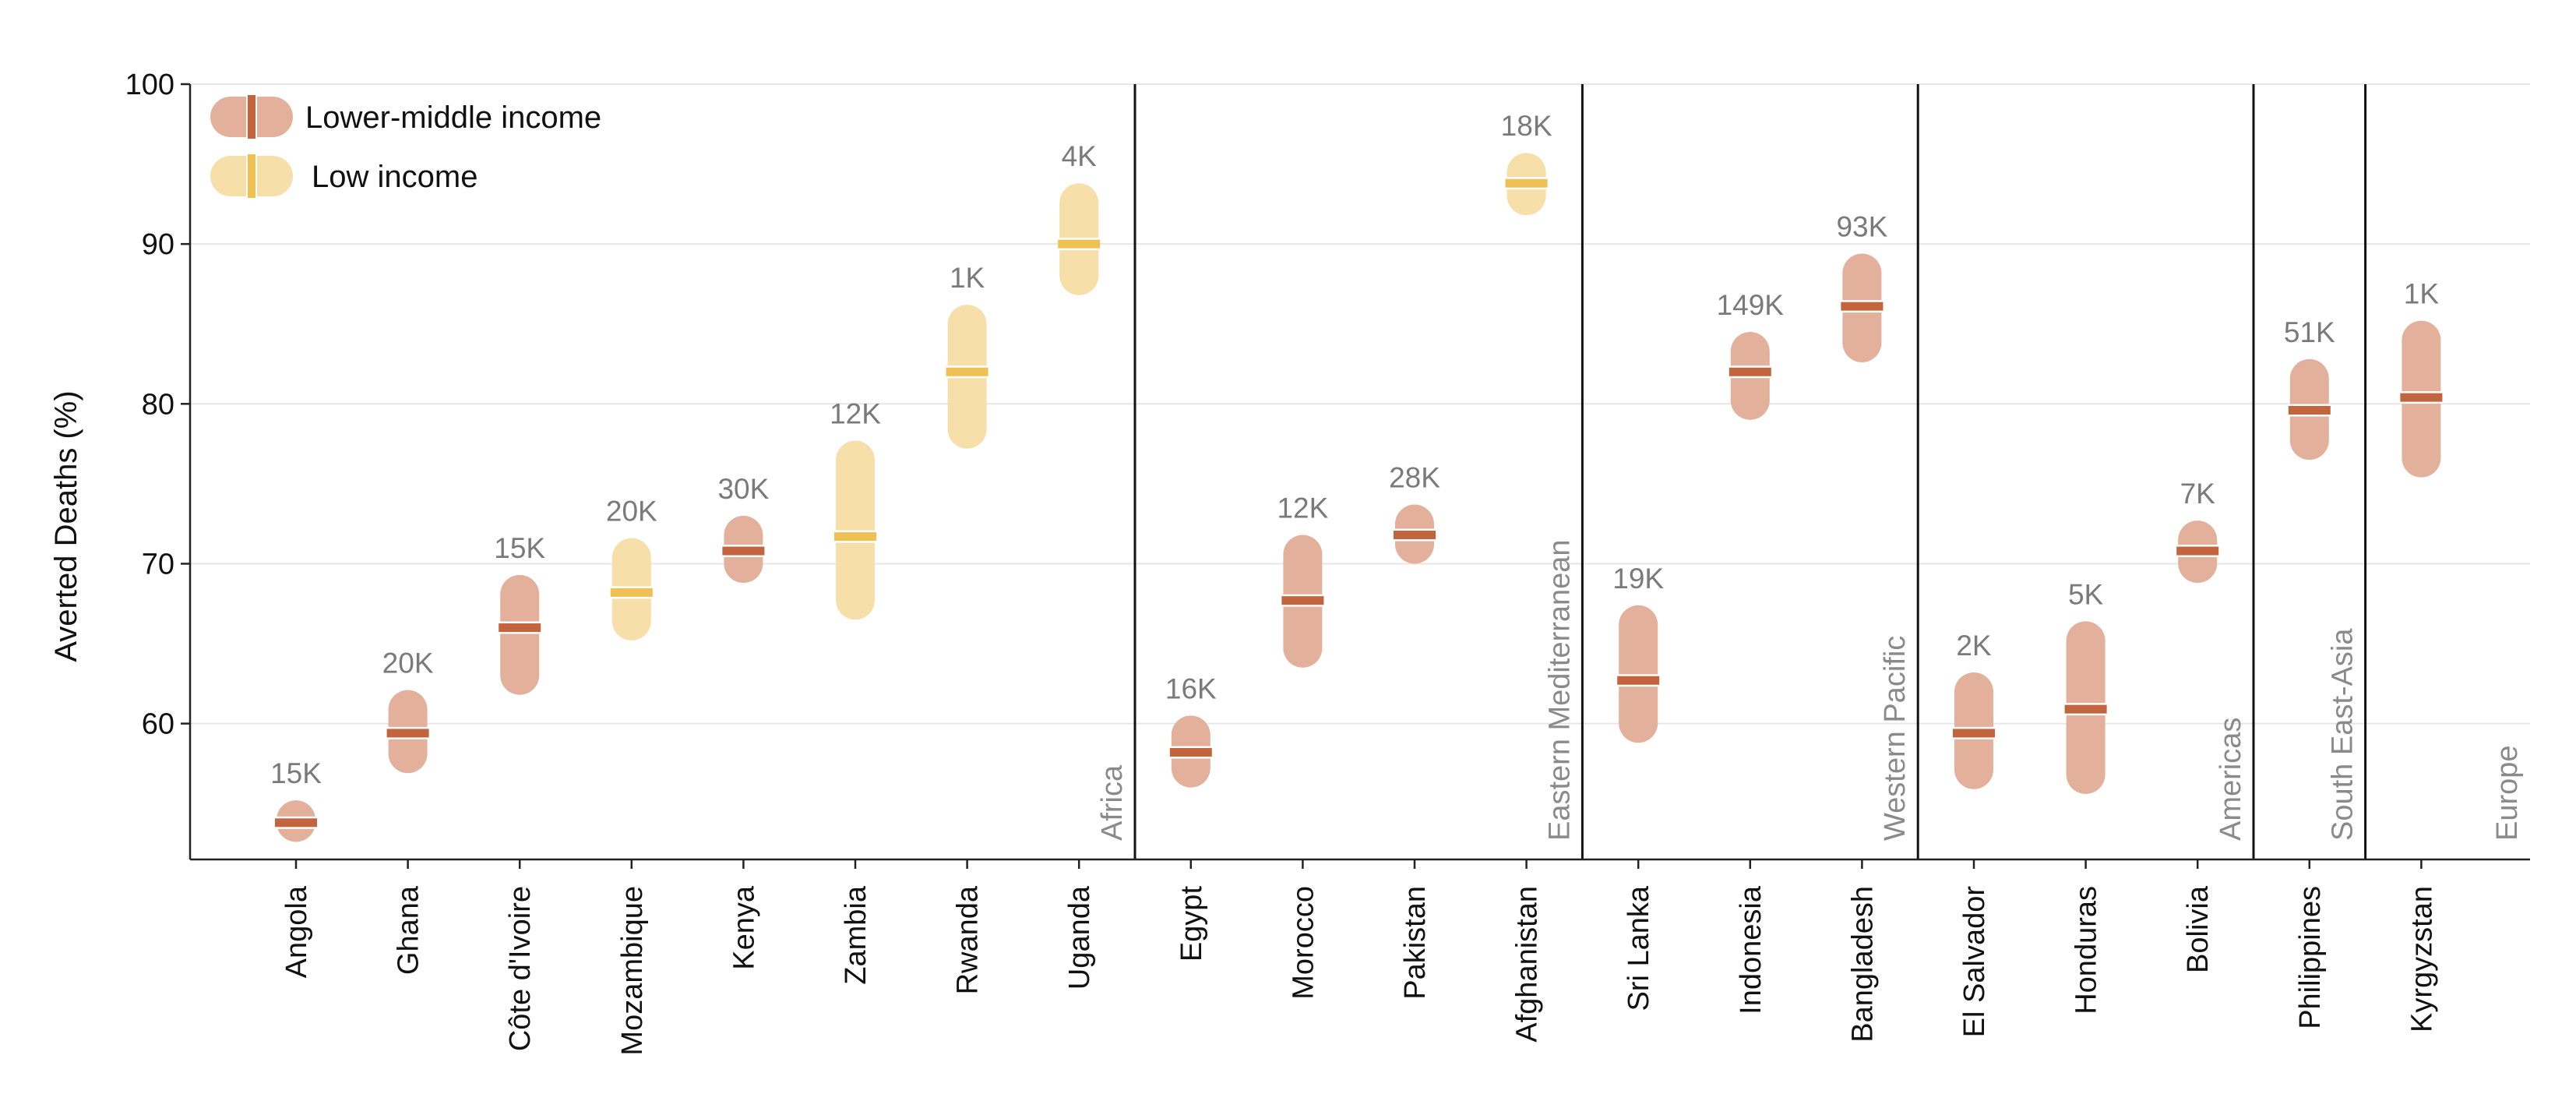  Describe the element at coordinates (2086, 950) in the screenshot. I see `x-tick-label-honduras: Honduras` at that location.